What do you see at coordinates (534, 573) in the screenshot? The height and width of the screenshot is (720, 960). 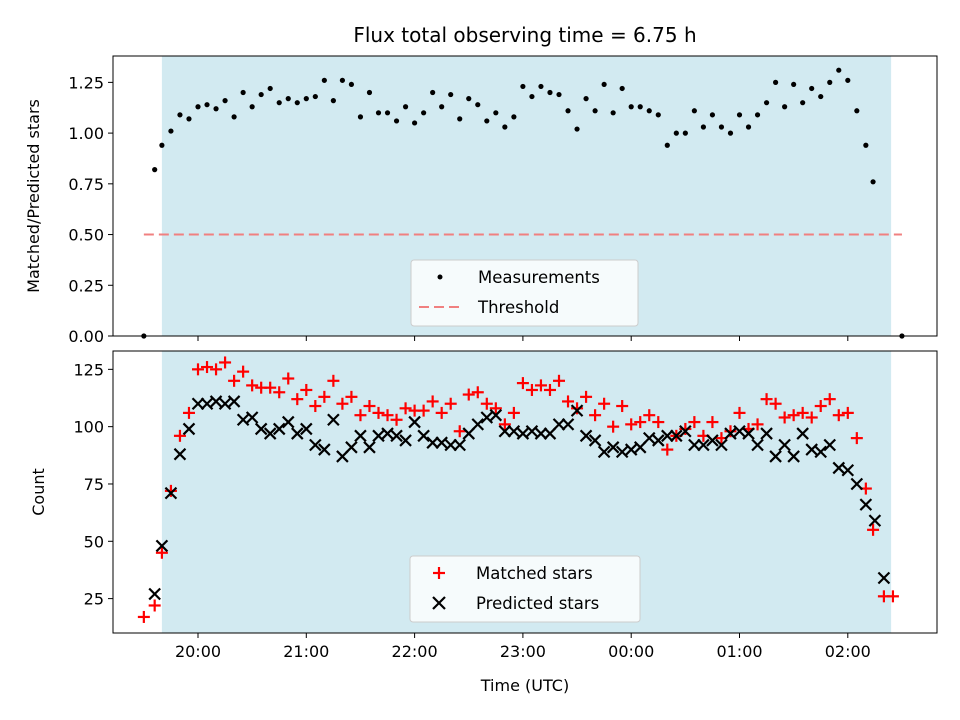 I see `legend-matched-label: Matched stars` at bounding box center [534, 573].